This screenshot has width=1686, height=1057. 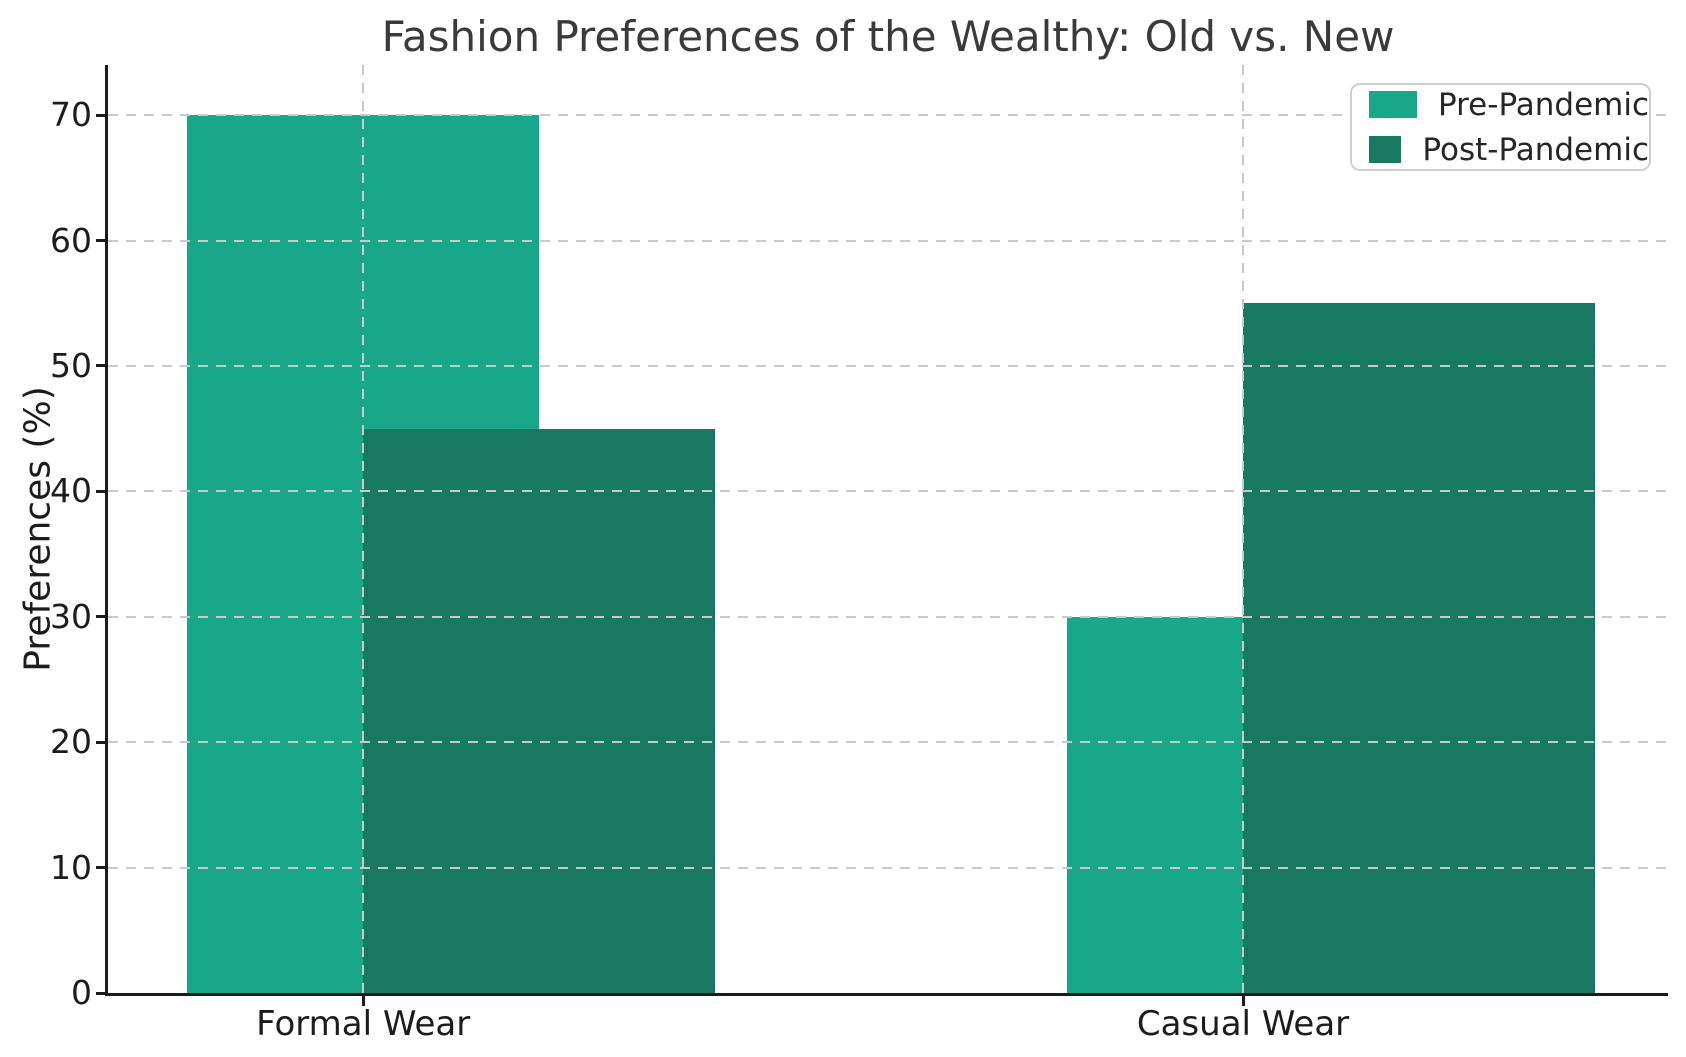 I want to click on x-tick-label-formal-wear: Formal Wear, so click(x=363, y=1024).